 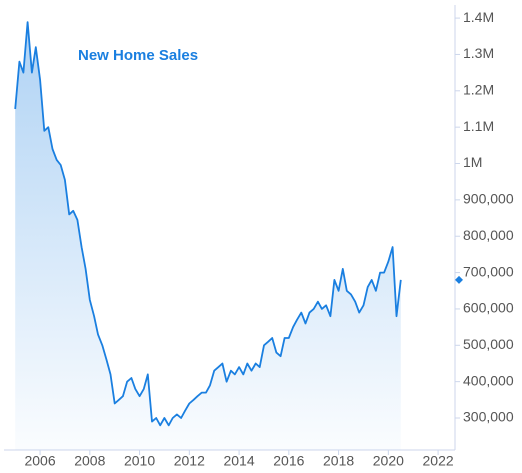 What do you see at coordinates (388, 460) in the screenshot?
I see `x-tick-label: 2020` at bounding box center [388, 460].